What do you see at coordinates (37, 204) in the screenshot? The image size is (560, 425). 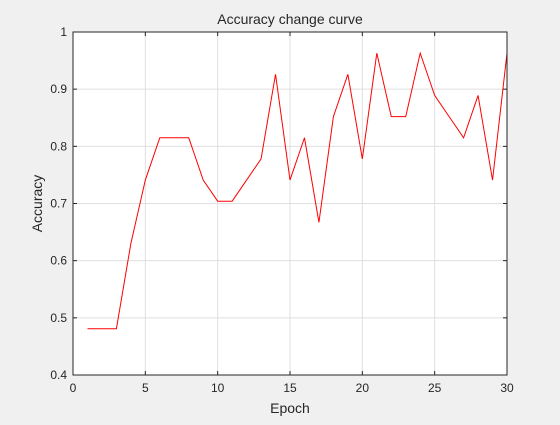 I see `y-axis-title: Accuracy` at bounding box center [37, 204].